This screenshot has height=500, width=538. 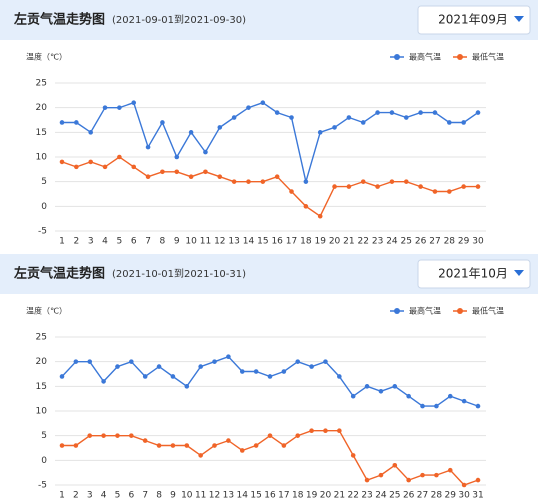 I want to click on month-selector-text: 2021年09月, so click(x=473, y=20).